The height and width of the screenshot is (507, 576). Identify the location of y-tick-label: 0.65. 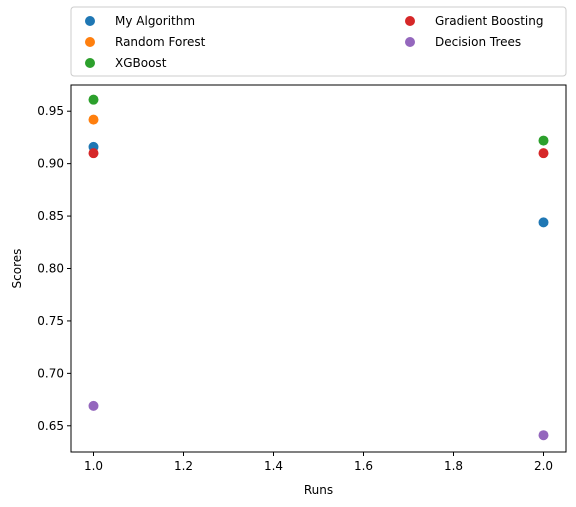
(50, 426).